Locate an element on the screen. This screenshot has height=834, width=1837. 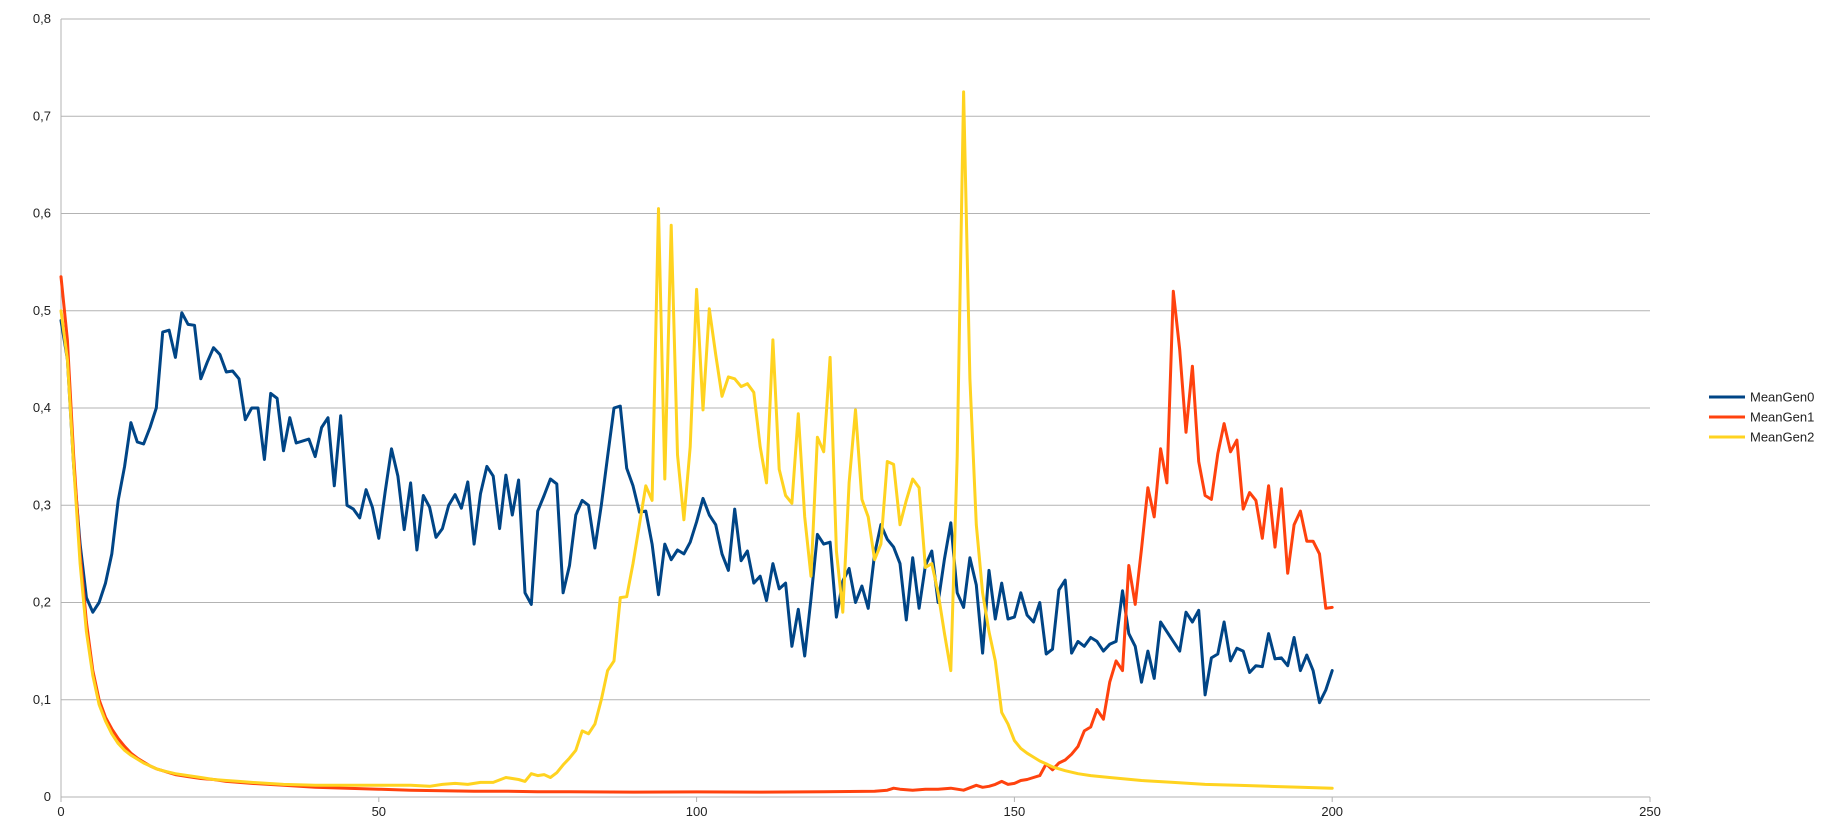
x-tick-label: 100 is located at coordinates (697, 811).